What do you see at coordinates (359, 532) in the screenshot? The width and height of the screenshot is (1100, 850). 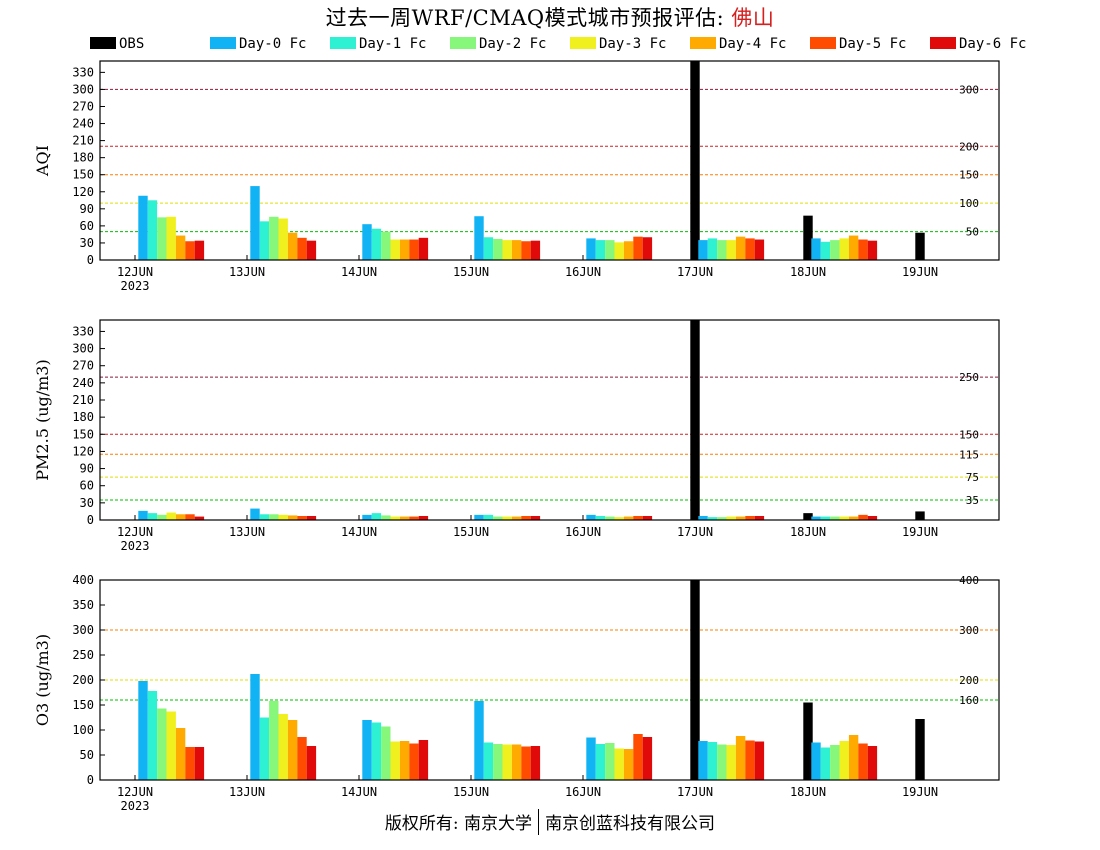 I see `x-tick-label: 14JUN` at bounding box center [359, 532].